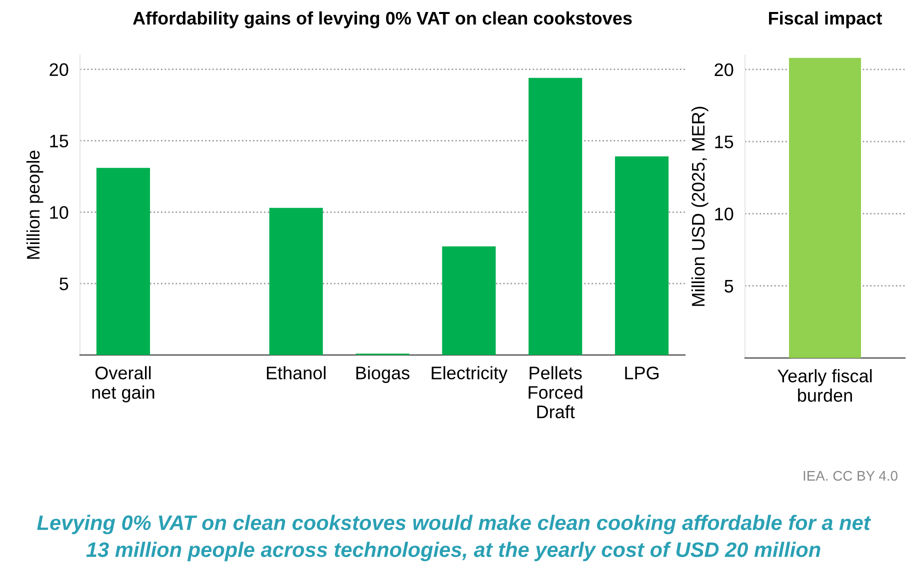 This screenshot has height=575, width=907. Describe the element at coordinates (35, 204) in the screenshot. I see `y-axis-title: Million people` at that location.